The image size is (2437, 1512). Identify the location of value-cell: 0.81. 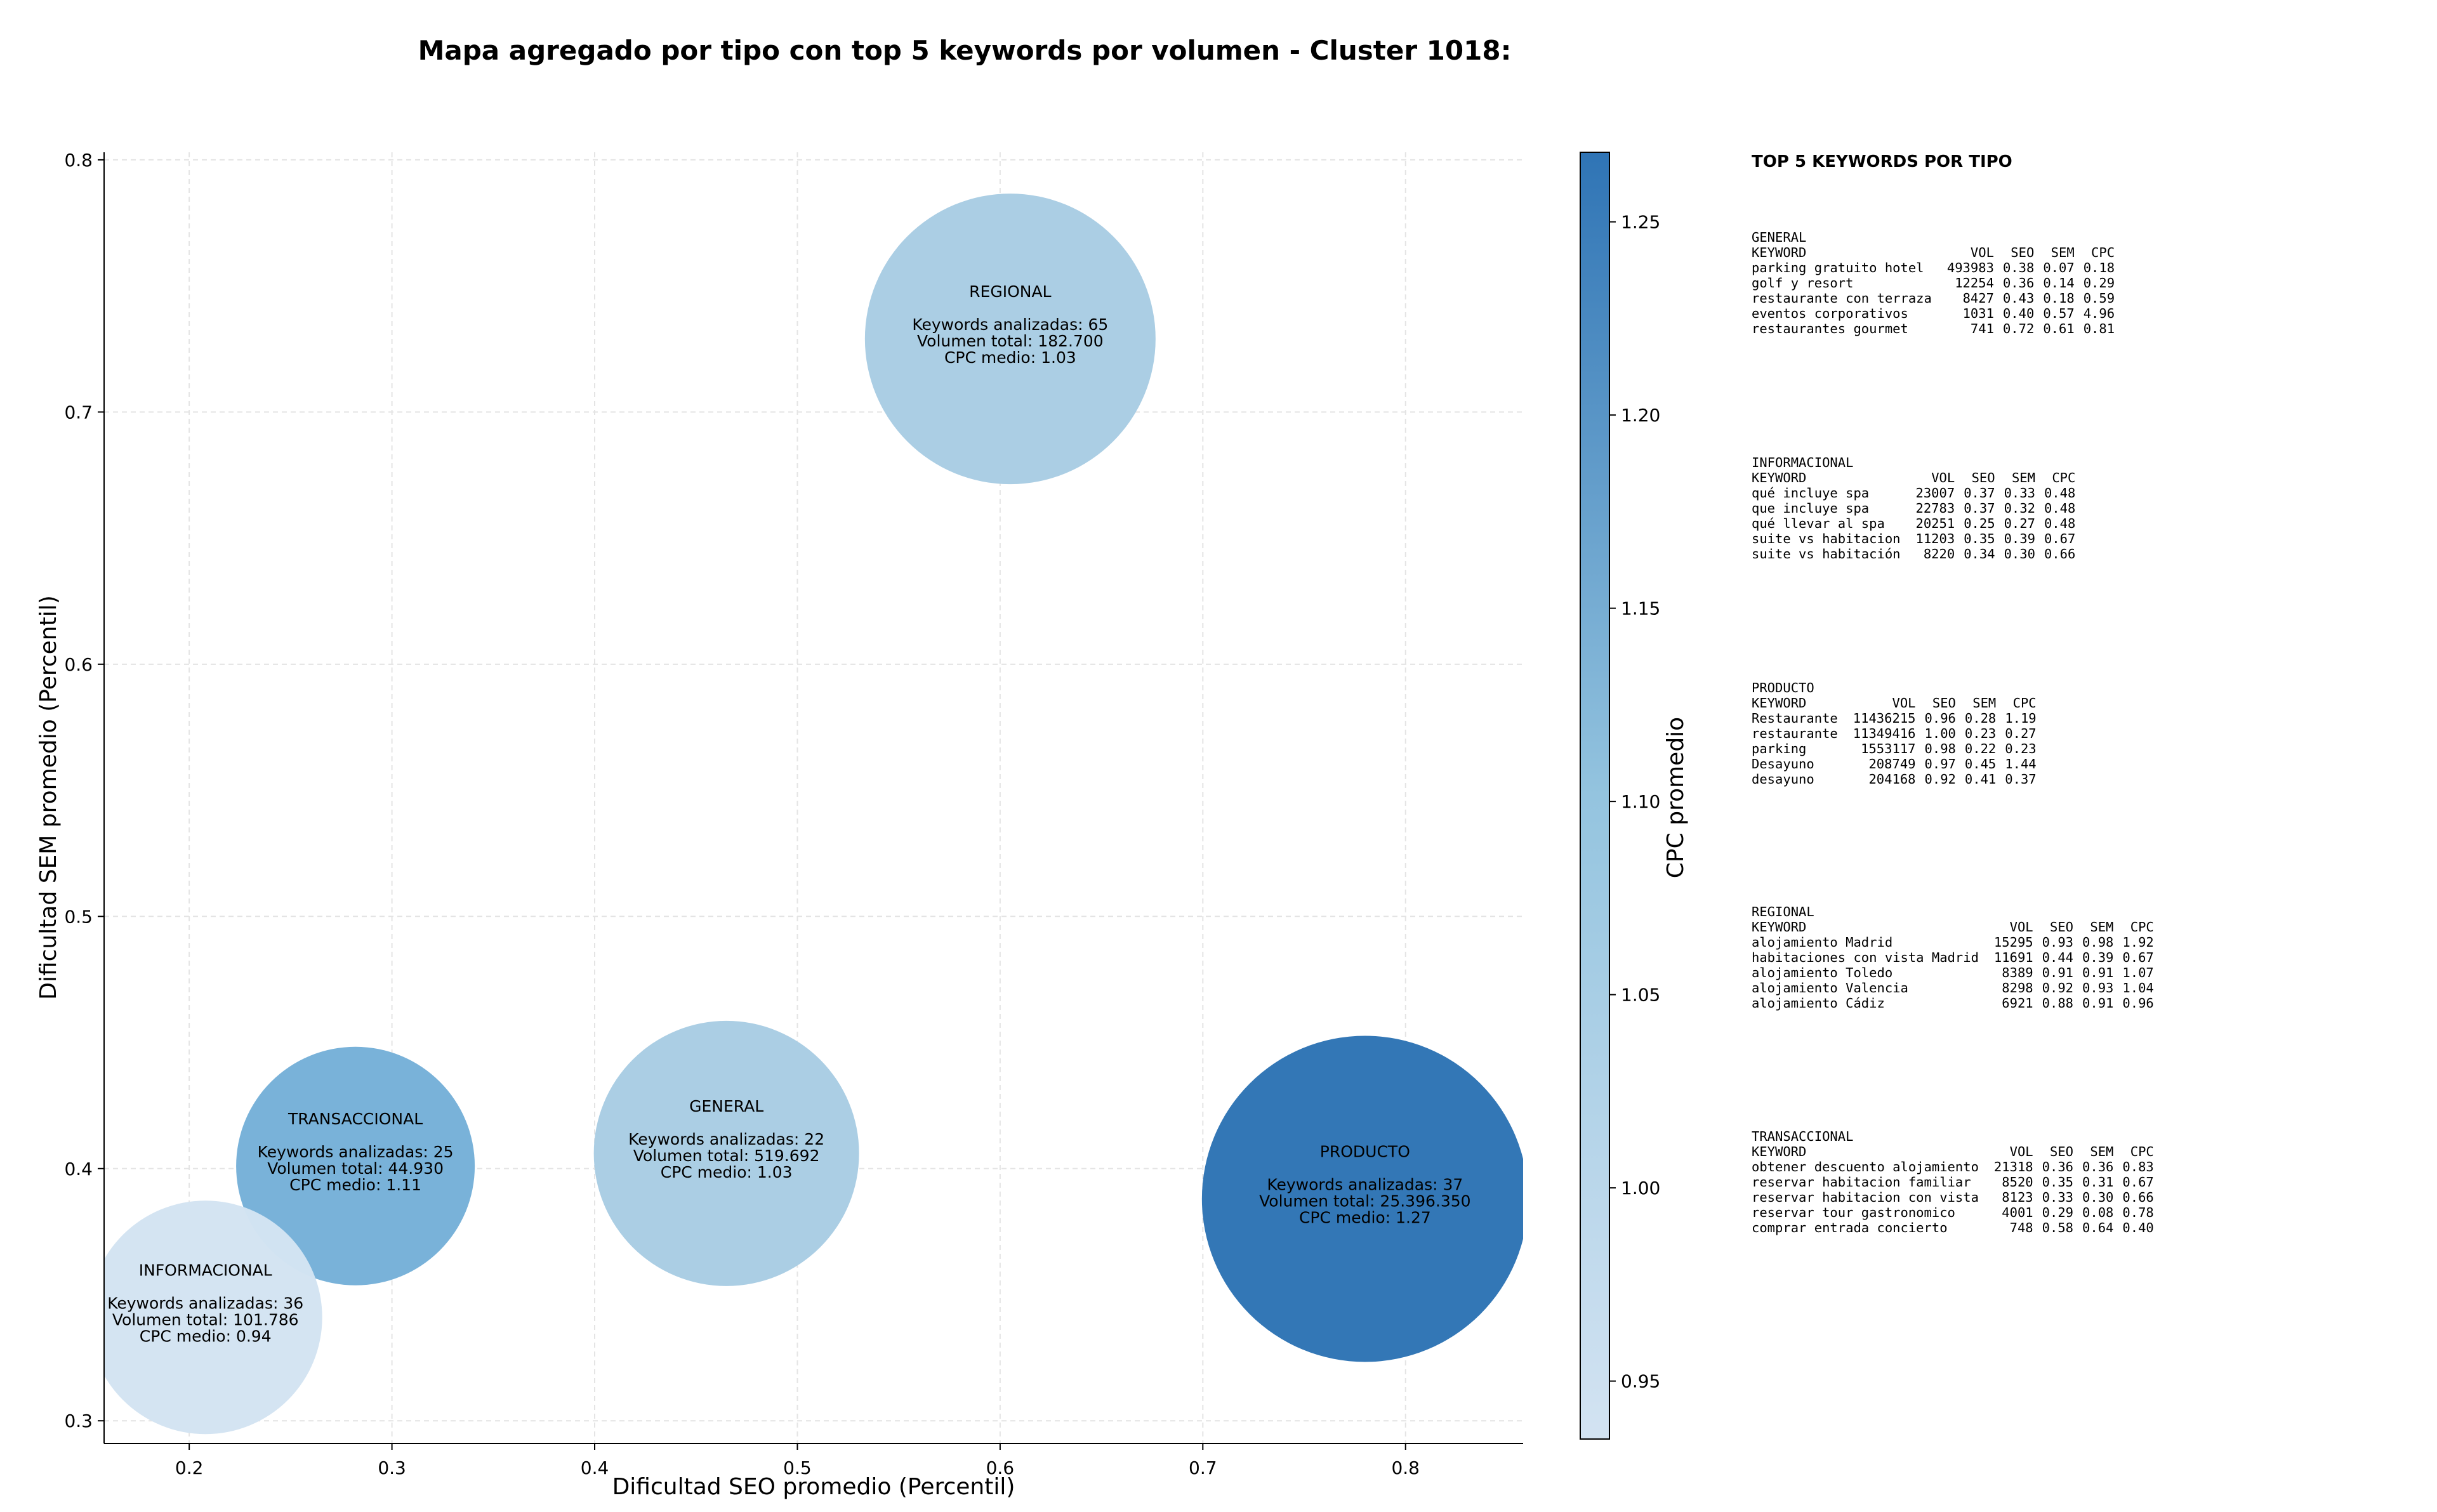
(2099, 328).